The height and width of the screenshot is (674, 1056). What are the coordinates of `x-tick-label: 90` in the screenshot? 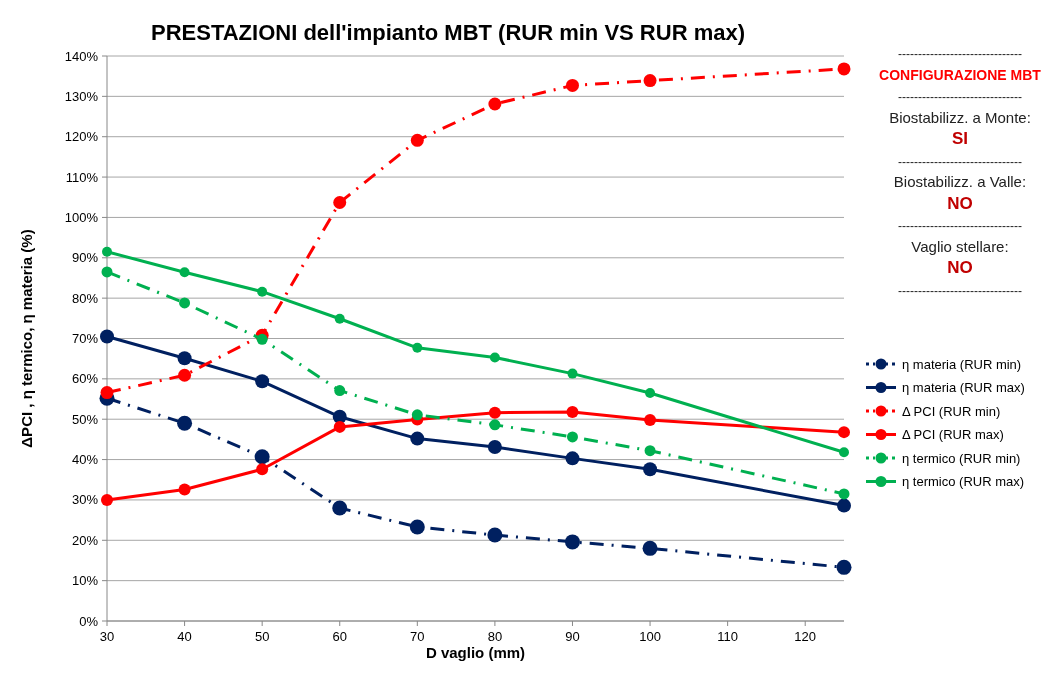 It's located at (572, 636).